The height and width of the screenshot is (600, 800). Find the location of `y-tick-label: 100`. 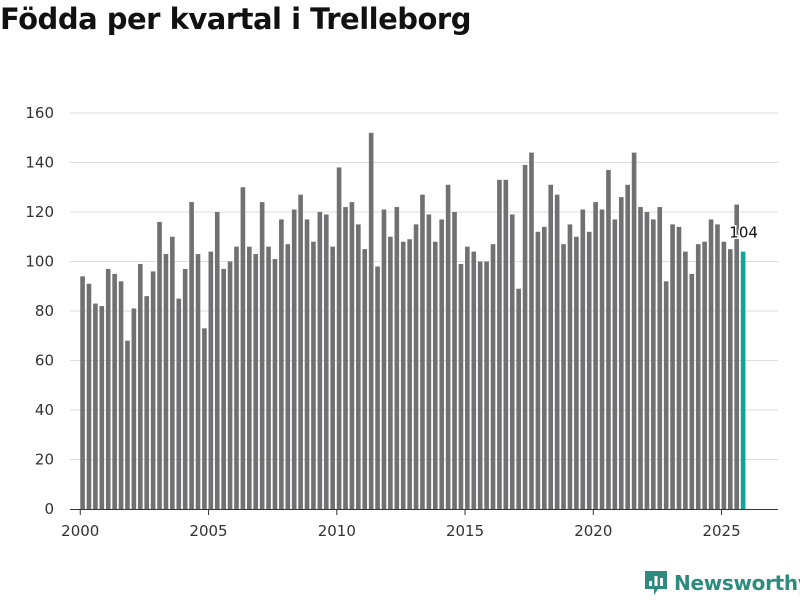

y-tick-label: 100 is located at coordinates (39, 262).